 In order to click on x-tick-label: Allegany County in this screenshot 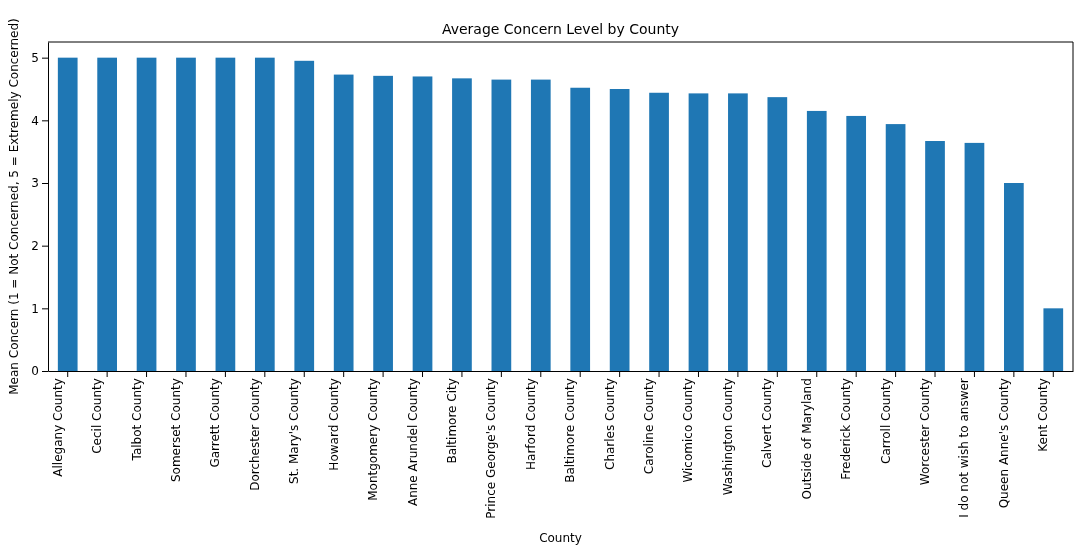, I will do `click(57, 427)`.